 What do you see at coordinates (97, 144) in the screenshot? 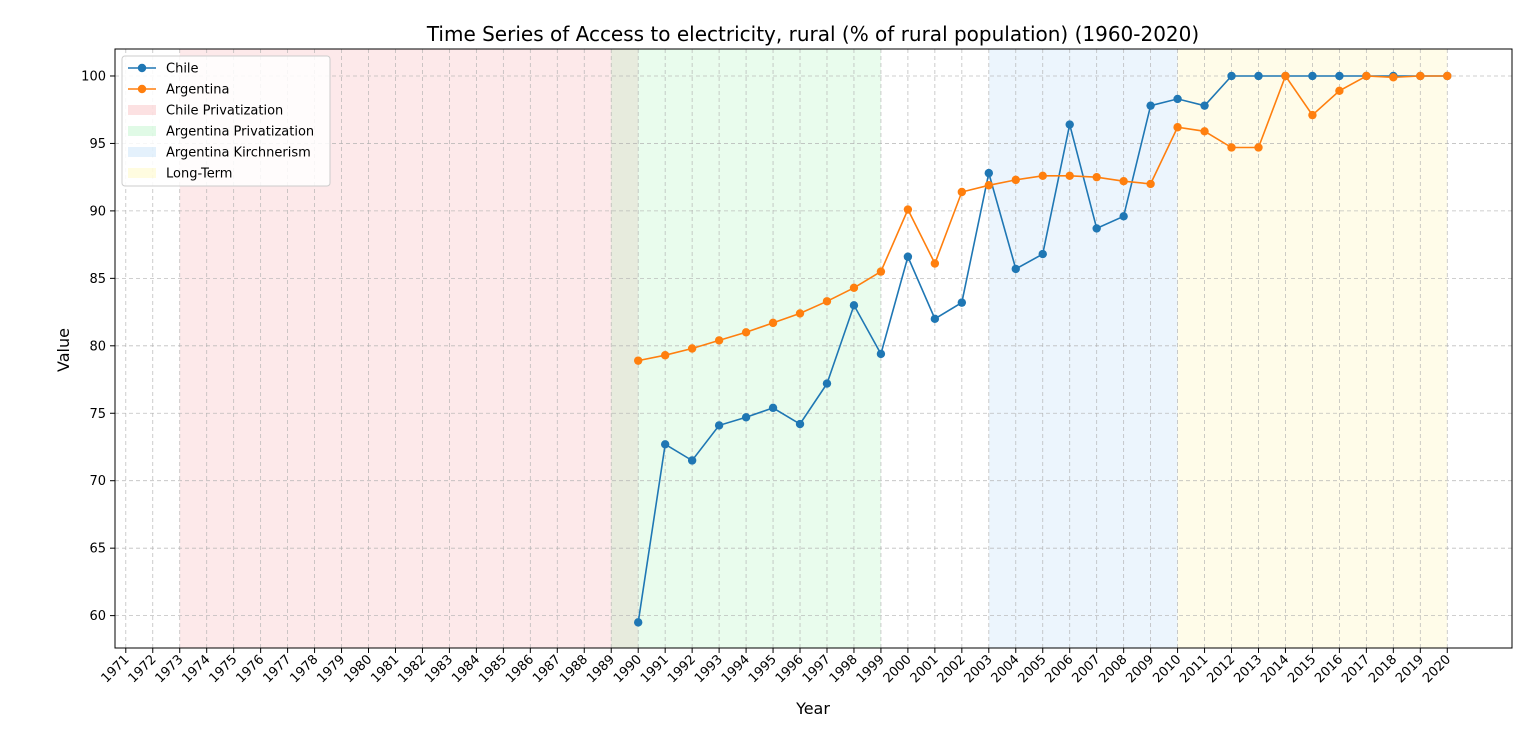
I see `y-tick-label: 95` at bounding box center [97, 144].